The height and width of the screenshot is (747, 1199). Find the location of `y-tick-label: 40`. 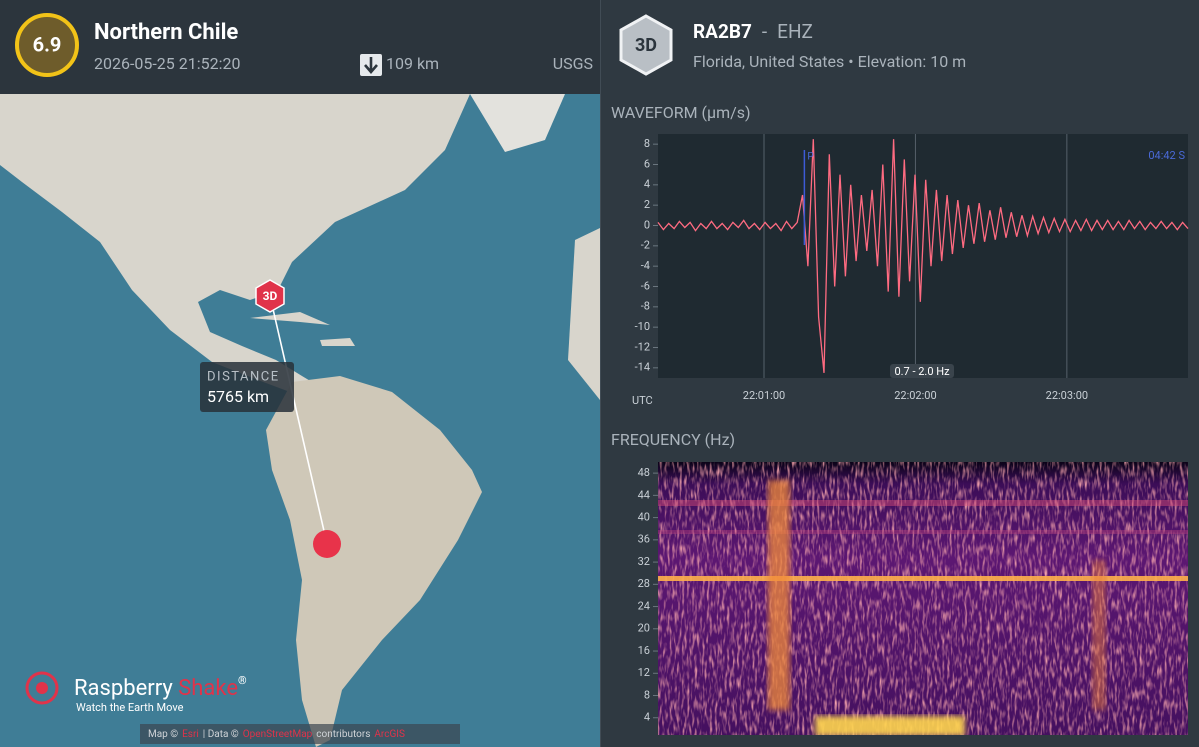

y-tick-label: 40 is located at coordinates (644, 517).